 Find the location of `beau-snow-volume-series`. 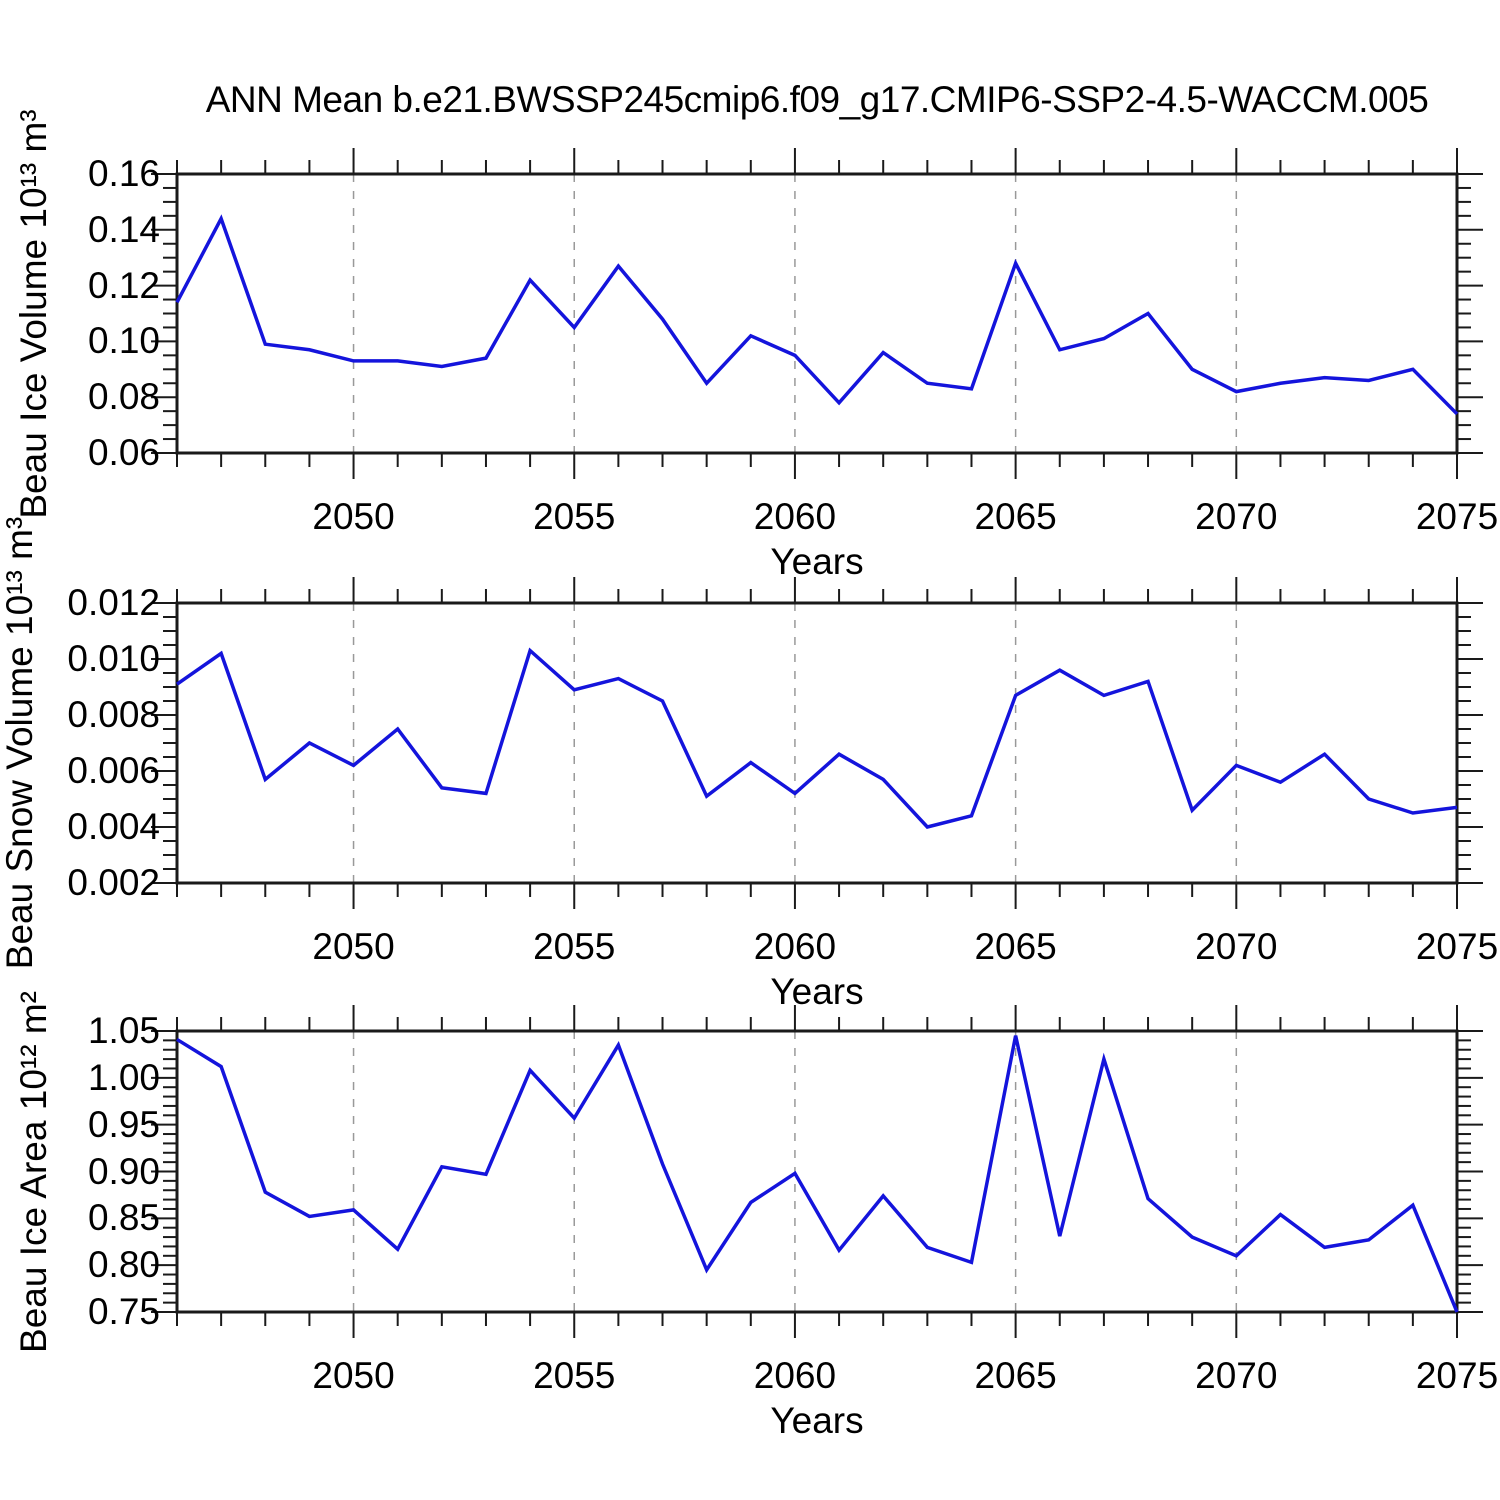

beau-snow-volume-series is located at coordinates (816, 738).